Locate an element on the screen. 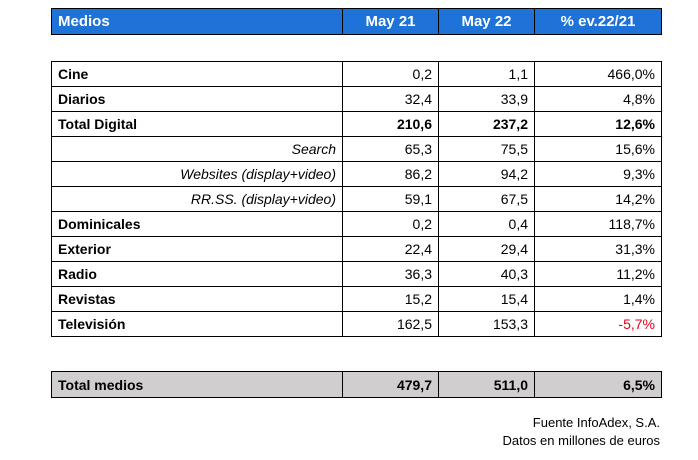  table-row: Cine 0,2 1,1 466,0% is located at coordinates (356, 74).